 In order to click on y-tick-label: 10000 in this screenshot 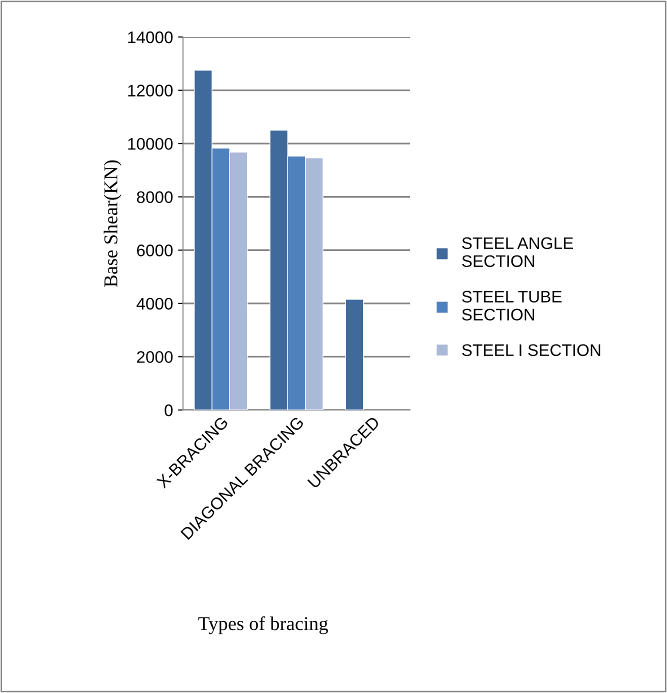, I will do `click(150, 144)`.